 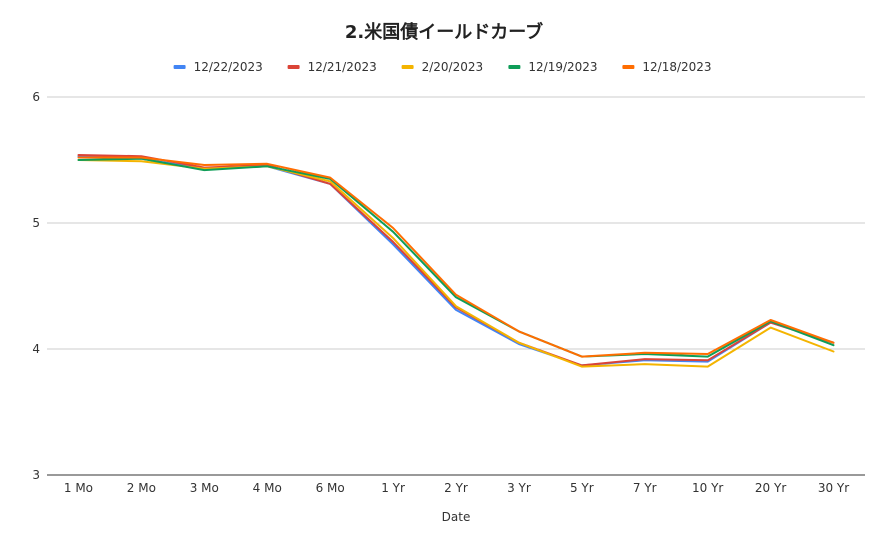 What do you see at coordinates (36, 475) in the screenshot?
I see `y-tick-label: 3` at bounding box center [36, 475].